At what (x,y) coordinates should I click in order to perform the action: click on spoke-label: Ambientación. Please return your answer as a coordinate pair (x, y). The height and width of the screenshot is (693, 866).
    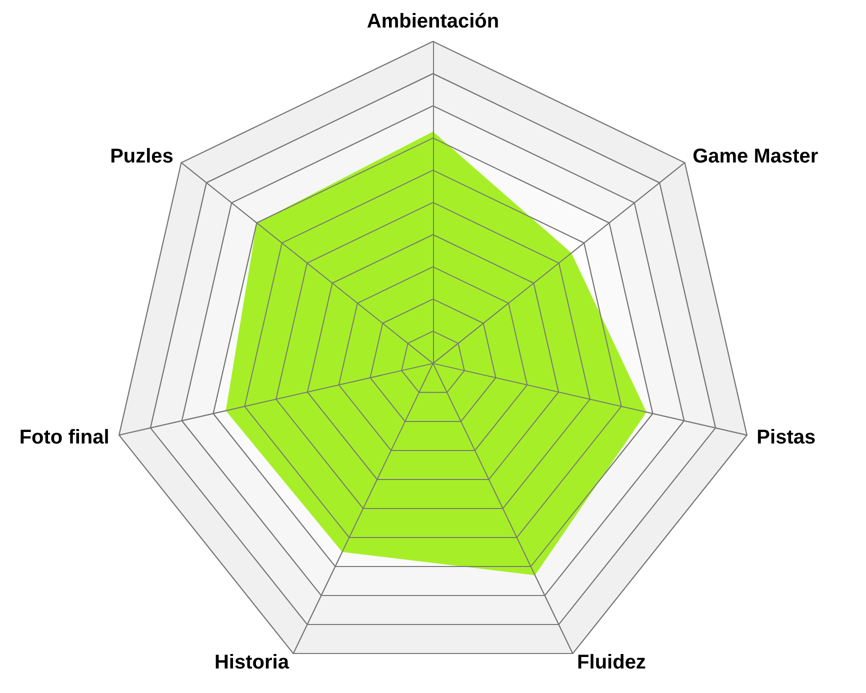
    Looking at the image, I should click on (433, 21).